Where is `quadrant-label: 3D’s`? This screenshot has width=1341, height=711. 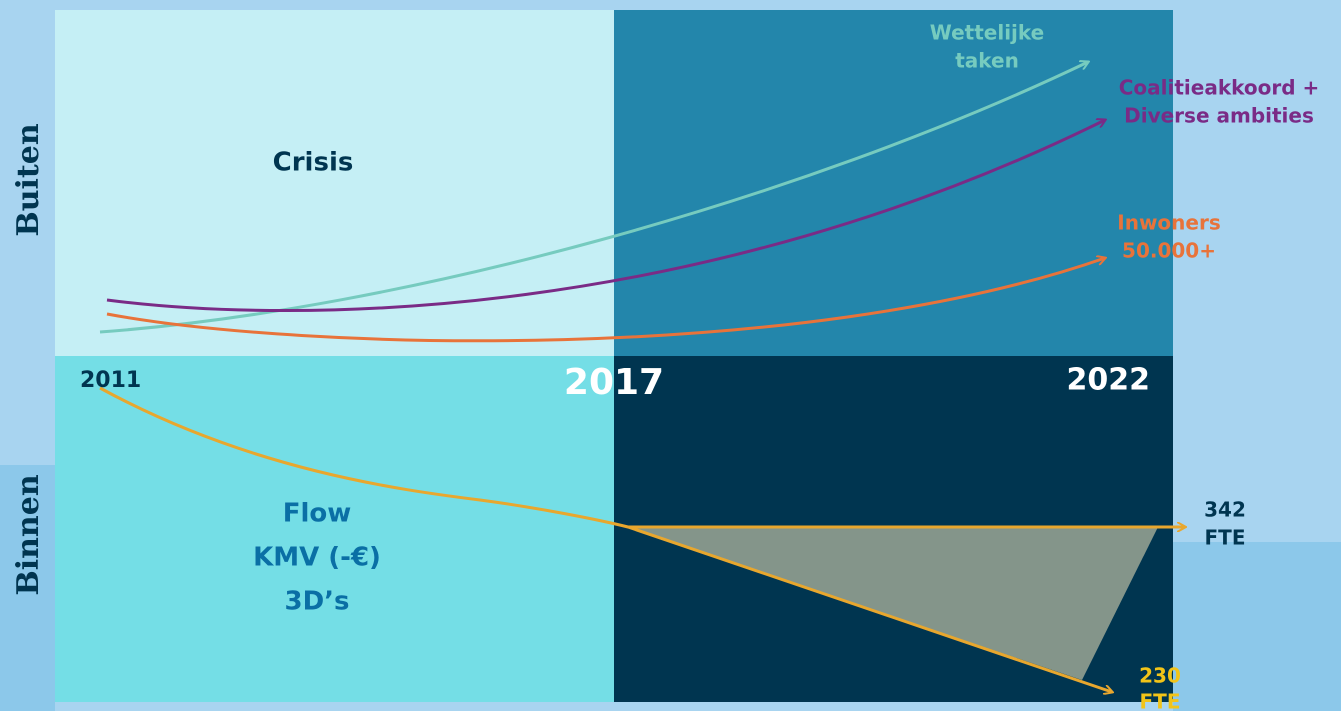
quadrant-label: 3D’s is located at coordinates (316, 602).